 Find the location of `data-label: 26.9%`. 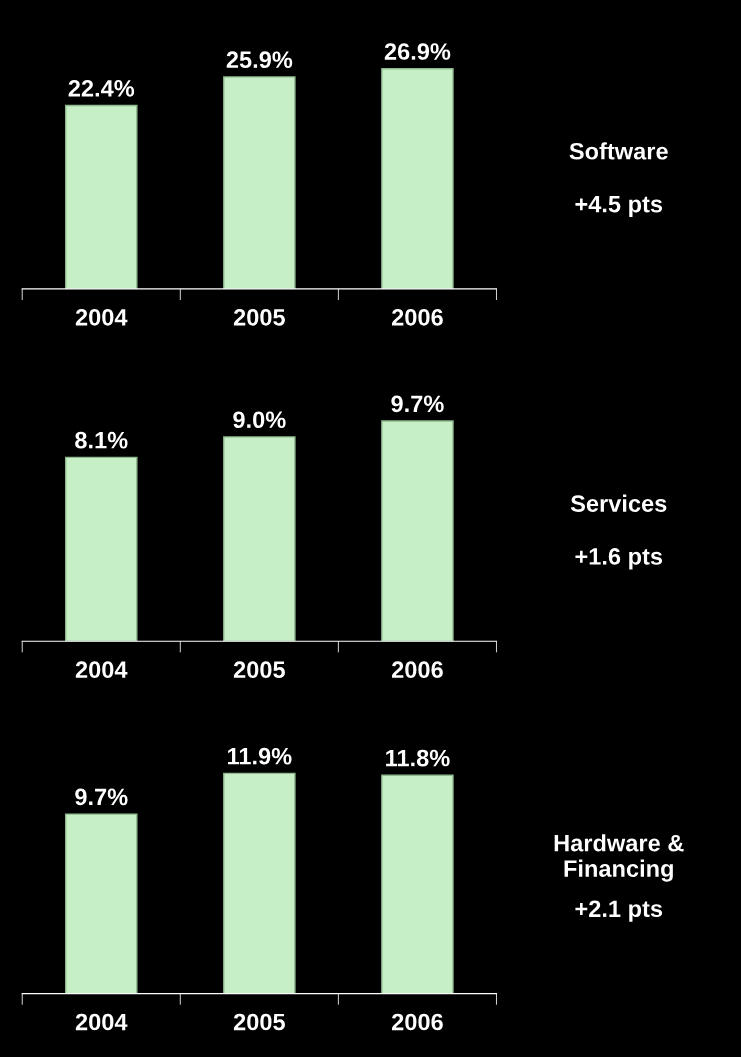

data-label: 26.9% is located at coordinates (417, 51).